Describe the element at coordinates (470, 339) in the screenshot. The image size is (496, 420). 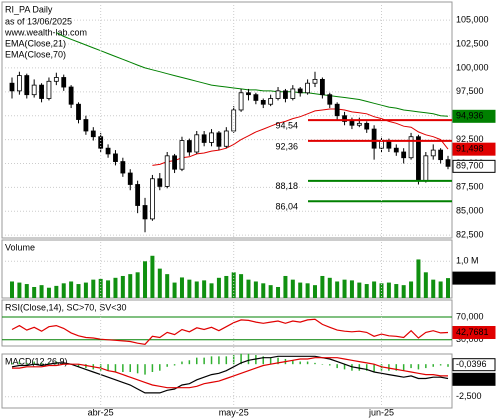
I see `y-tick-label: 30,000` at that location.